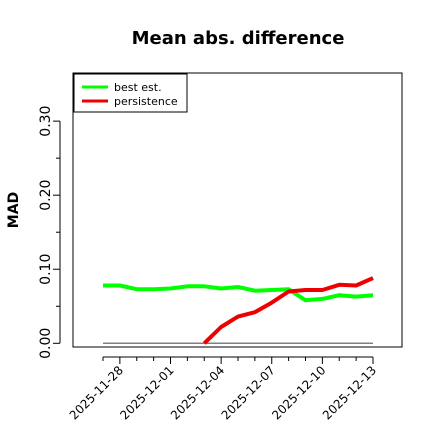 The image size is (440, 440). What do you see at coordinates (46, 343) in the screenshot?
I see `y-tick-label: 0.00` at bounding box center [46, 343].